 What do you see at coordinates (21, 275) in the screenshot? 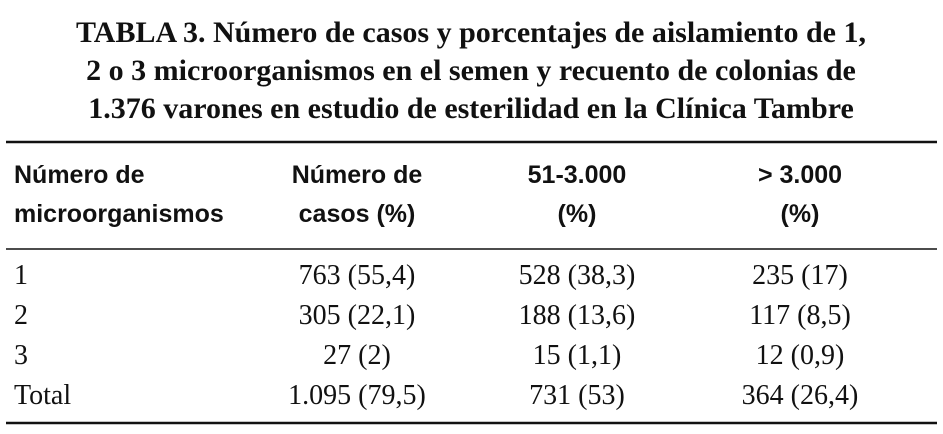
I see `table-cell: 1` at bounding box center [21, 275].